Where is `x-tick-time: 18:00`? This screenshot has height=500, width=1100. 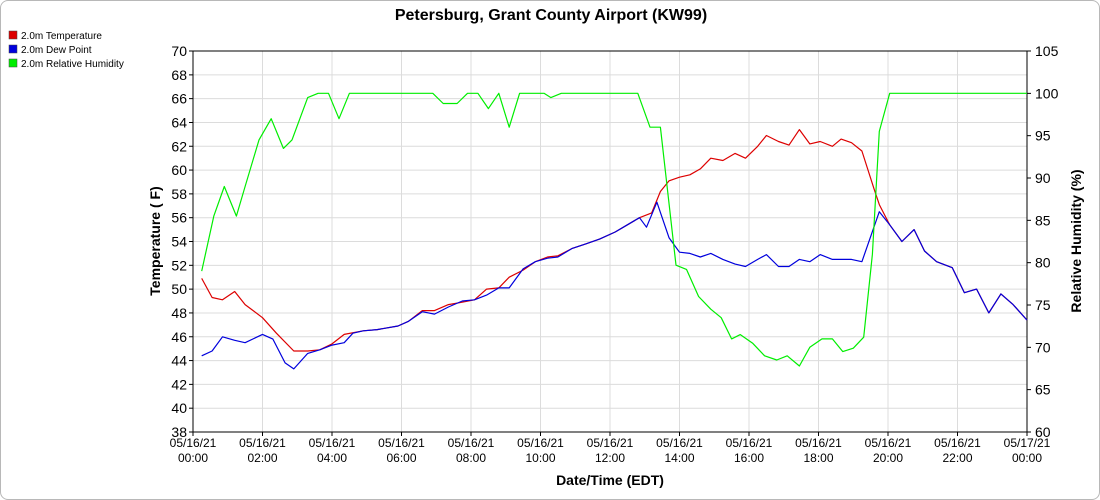
x-tick-time: 18:00 is located at coordinates (818, 458).